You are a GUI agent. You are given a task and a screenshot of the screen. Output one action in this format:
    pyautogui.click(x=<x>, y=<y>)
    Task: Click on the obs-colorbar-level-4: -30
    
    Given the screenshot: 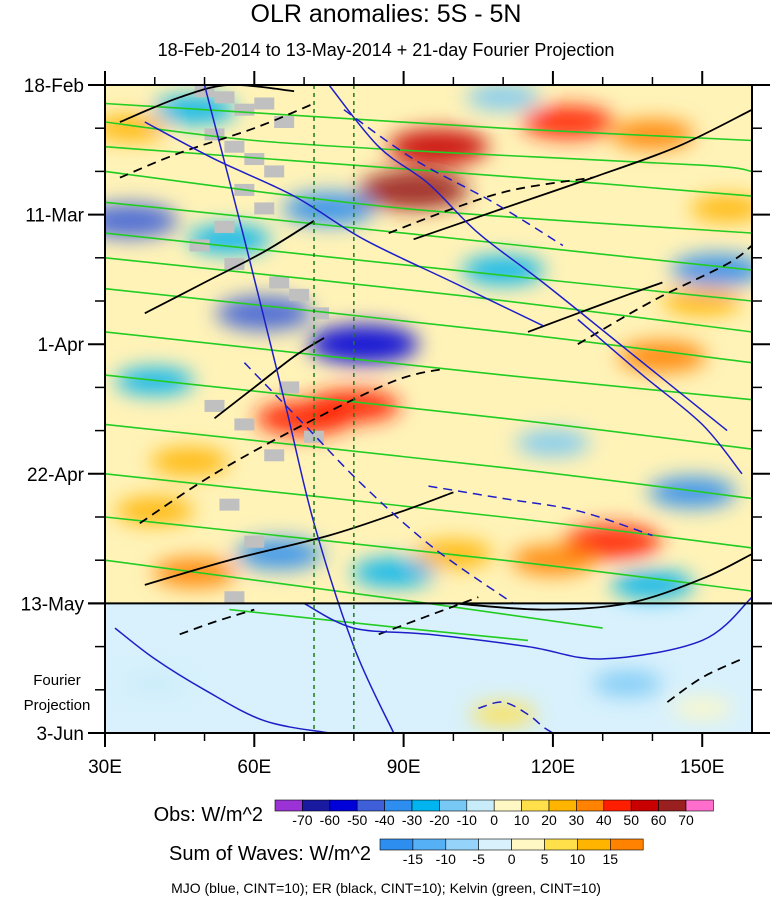 What is the action you would take?
    pyautogui.click(x=412, y=820)
    